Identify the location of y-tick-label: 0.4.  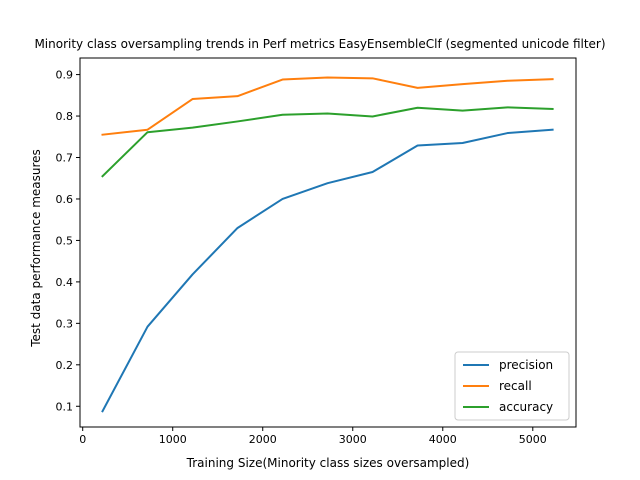
(65, 282).